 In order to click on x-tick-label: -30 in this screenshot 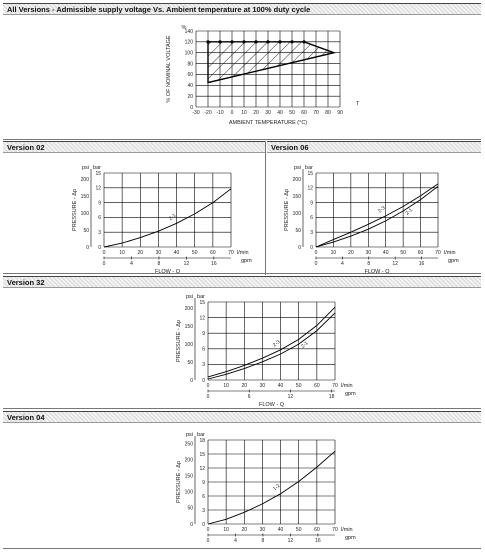, I will do `click(195, 113)`.